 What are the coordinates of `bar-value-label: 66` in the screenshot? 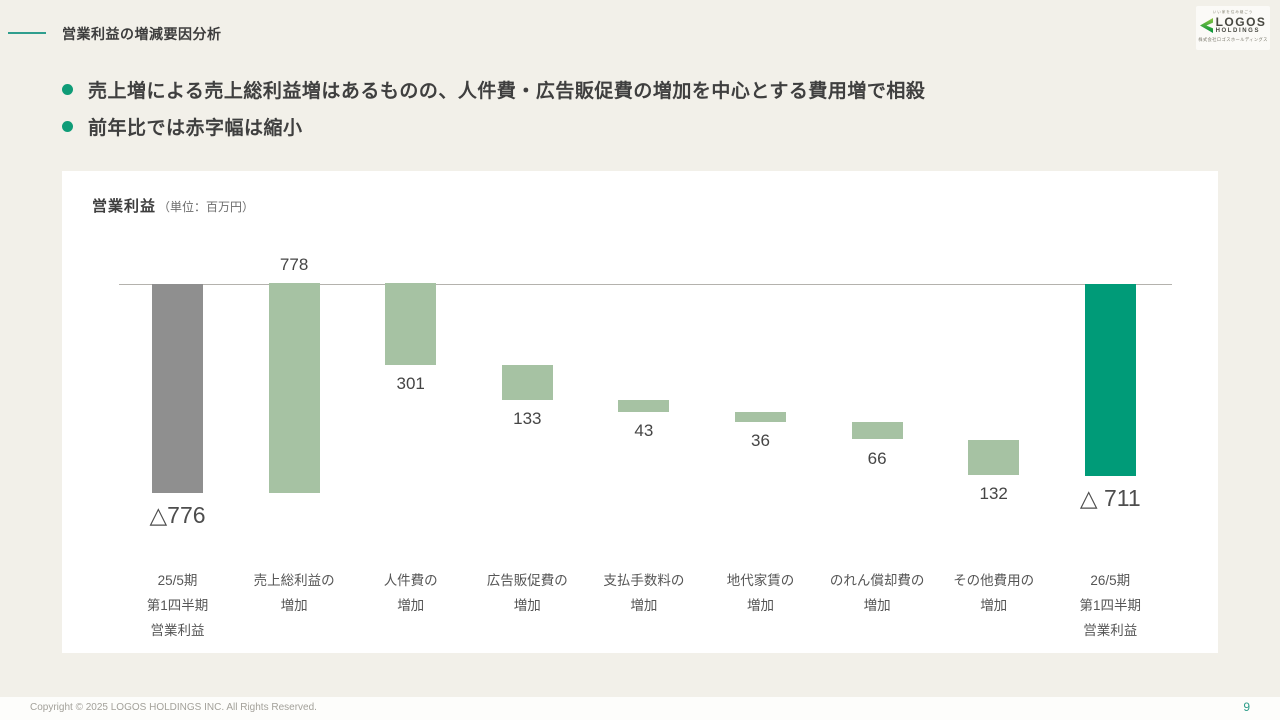 It's located at (877, 458).